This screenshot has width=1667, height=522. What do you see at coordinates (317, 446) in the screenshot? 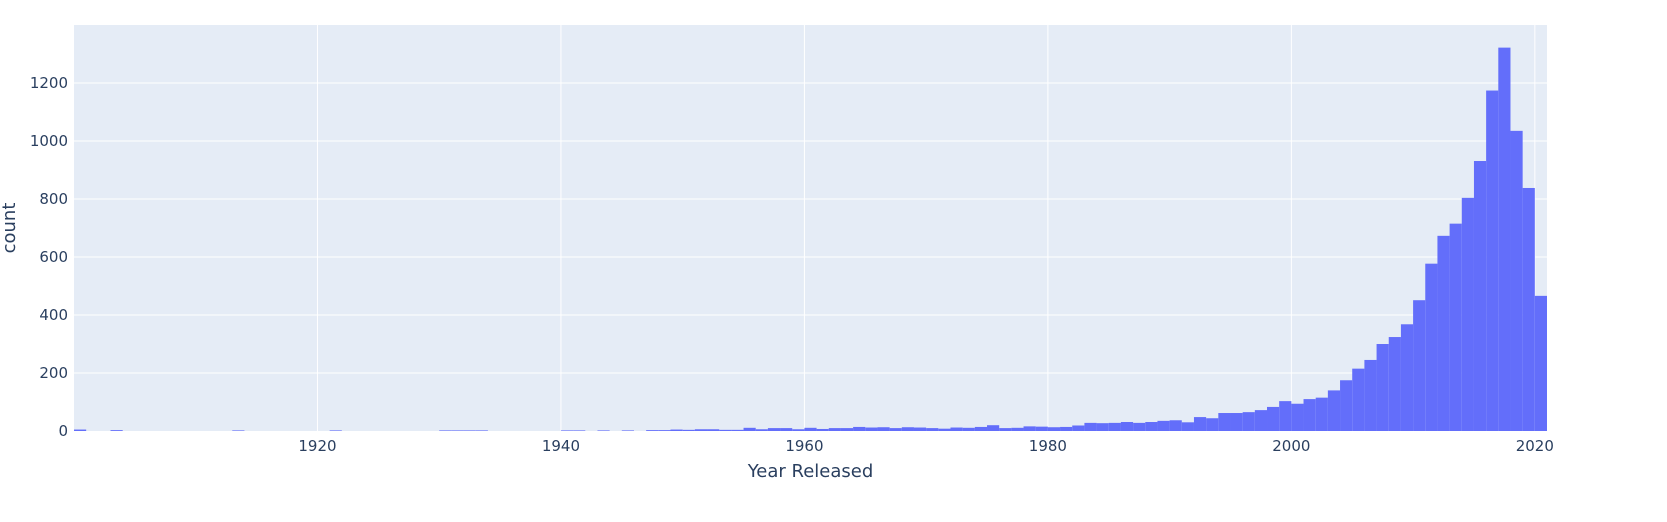
I see `x-tick-label: 1920` at bounding box center [317, 446].